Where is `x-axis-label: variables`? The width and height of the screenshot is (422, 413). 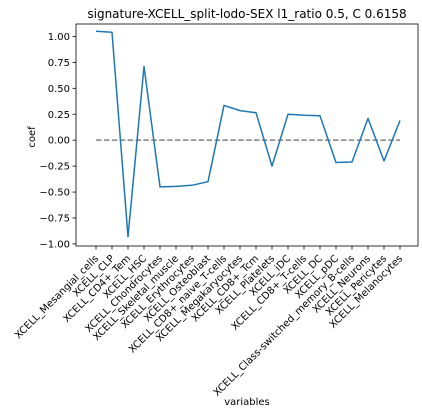 x-axis-label: variables is located at coordinates (247, 402).